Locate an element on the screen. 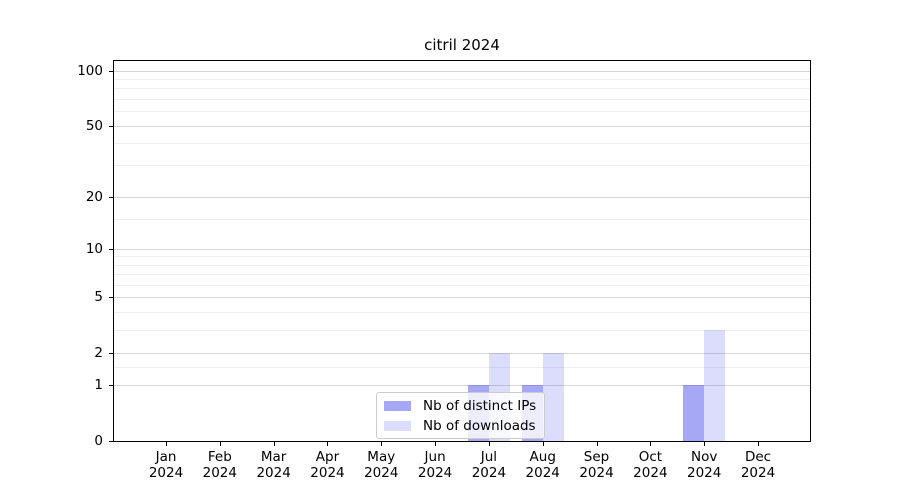  y-tick-label: 5 is located at coordinates (98, 297).